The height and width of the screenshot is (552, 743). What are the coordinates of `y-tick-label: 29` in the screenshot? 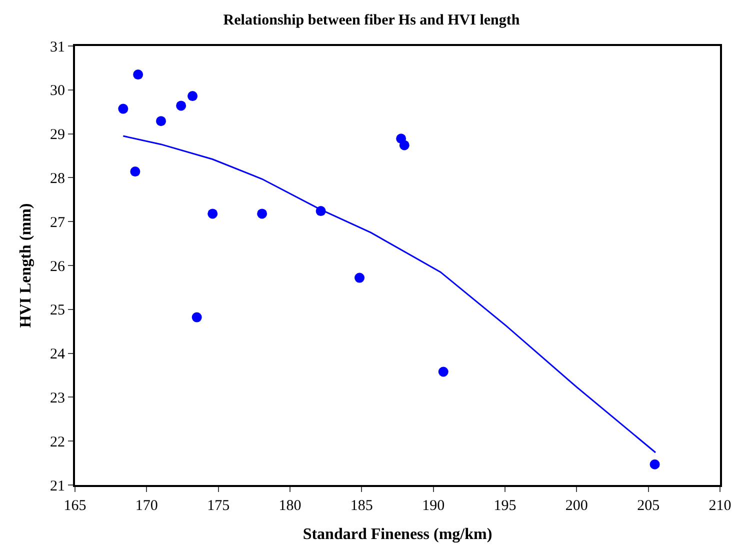 It's located at (57, 135).